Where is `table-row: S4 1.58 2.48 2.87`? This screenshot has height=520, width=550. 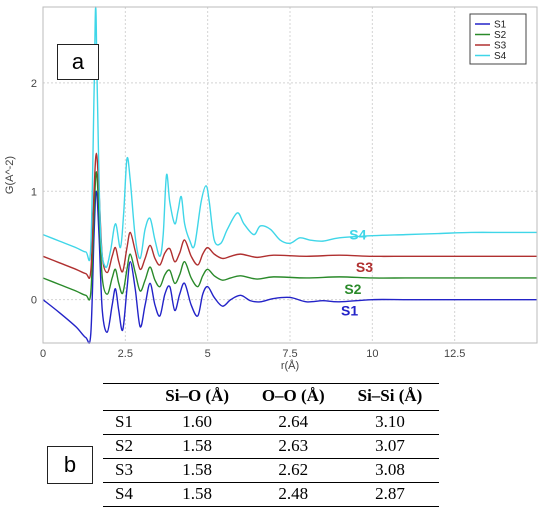 table-row: S4 1.58 2.48 2.87 is located at coordinates (271, 494).